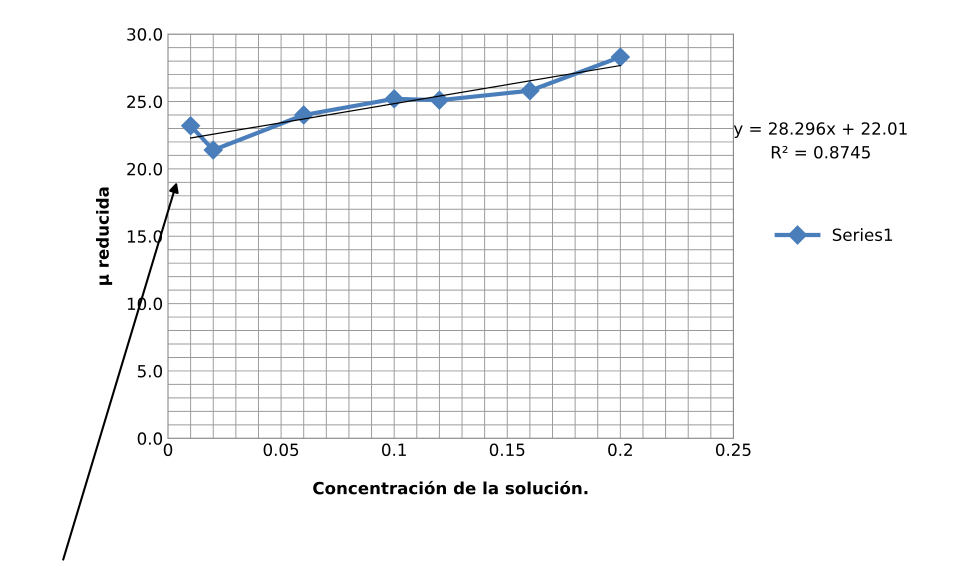  I want to click on x-tick-label: 0.25, so click(733, 449).